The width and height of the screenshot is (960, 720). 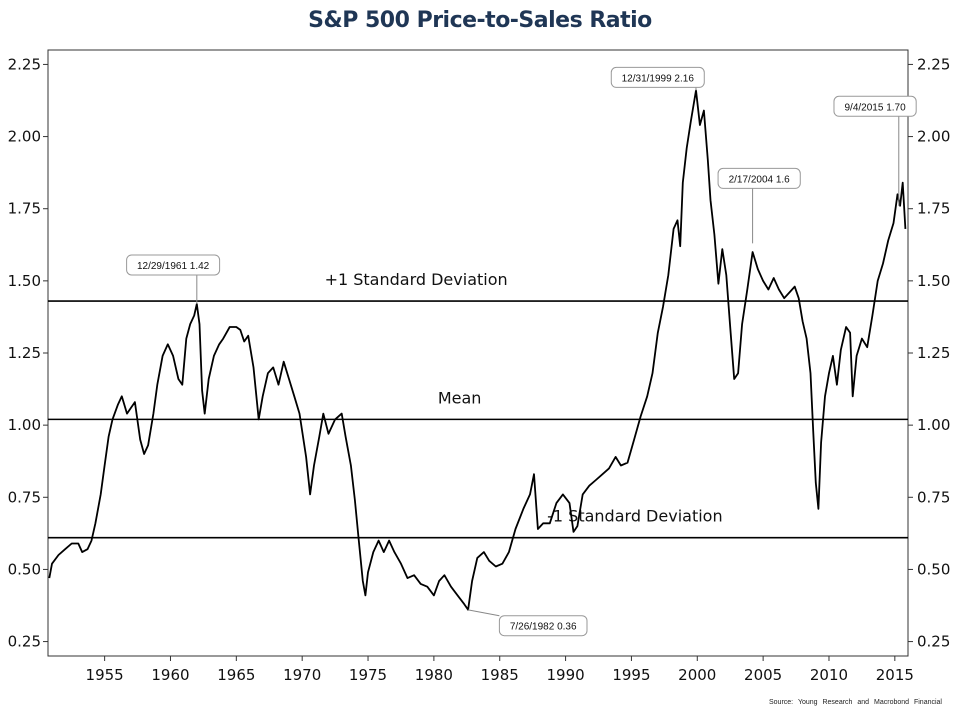 I want to click on right-y-axis: 0.25 0.50 0.75 1.00 1.25 1.50 1.75 2.00 2.25, so click(x=929, y=353).